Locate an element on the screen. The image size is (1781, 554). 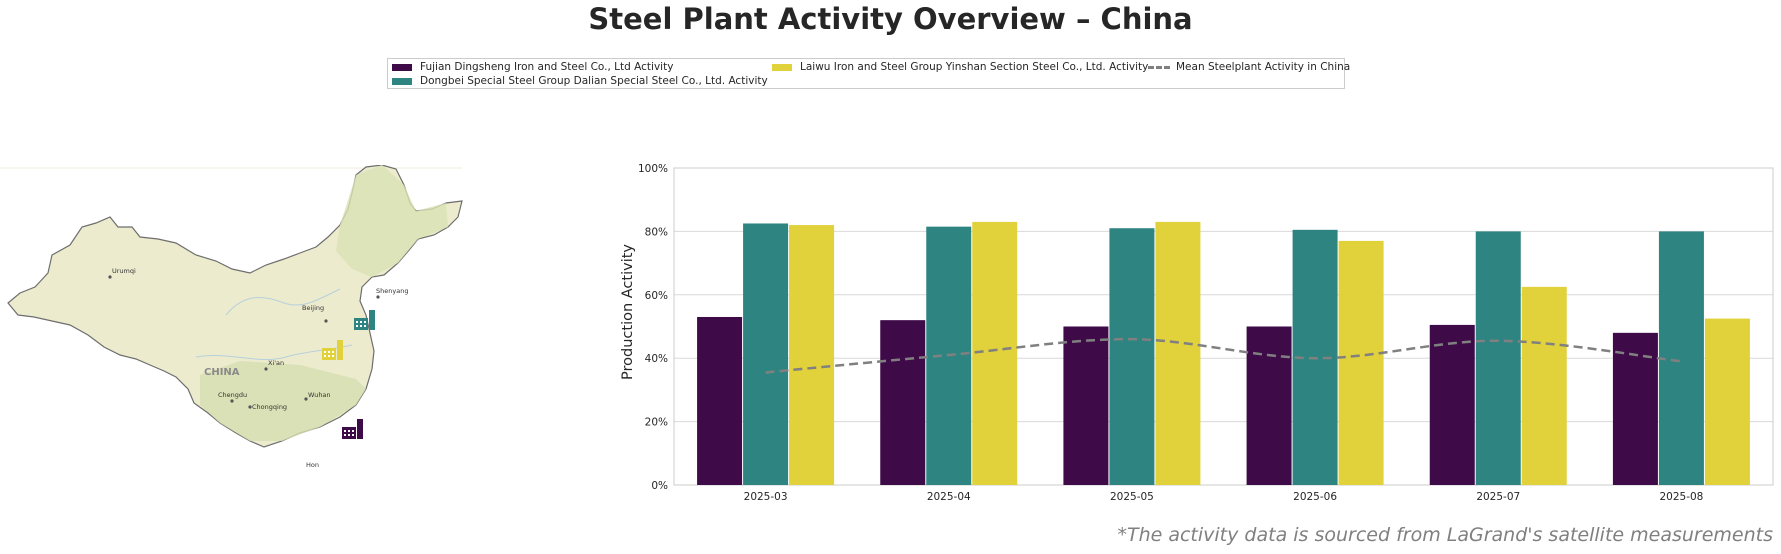
city-label-chengdu: Chengdu is located at coordinates (232, 395).